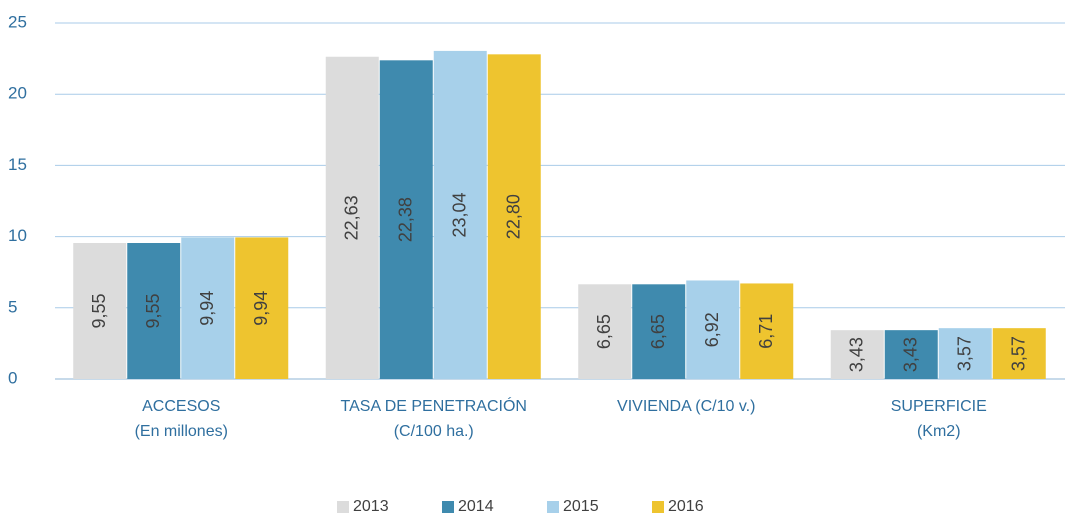 The height and width of the screenshot is (517, 1075). What do you see at coordinates (17, 235) in the screenshot?
I see `y-tick-label: 10` at bounding box center [17, 235].